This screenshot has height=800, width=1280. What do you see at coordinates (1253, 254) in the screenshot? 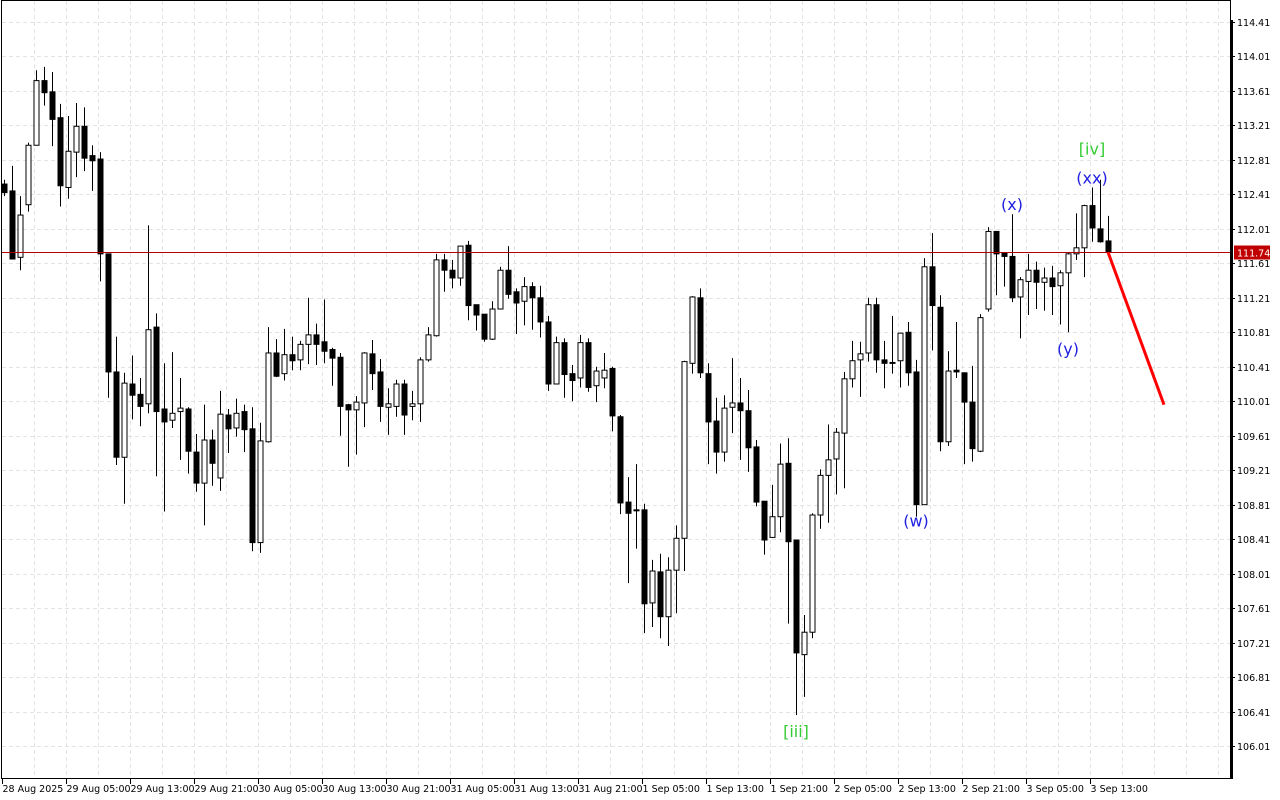
I see `current-price-value: 111.74` at bounding box center [1253, 254].